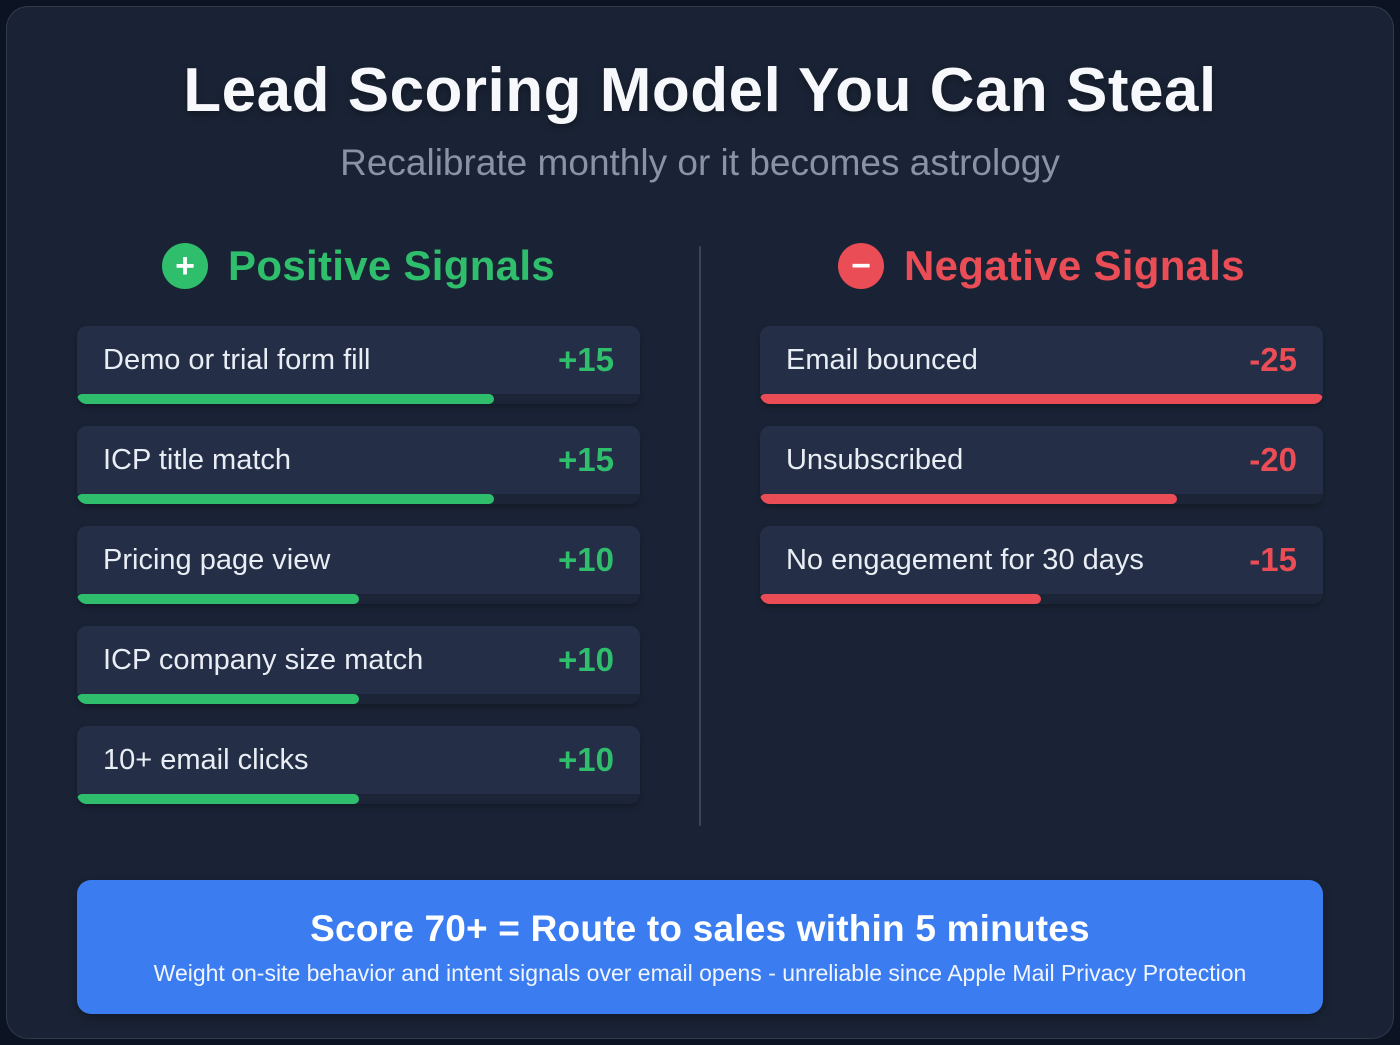 Image resolution: width=1400 pixels, height=1045 pixels. What do you see at coordinates (1041, 360) in the screenshot?
I see `signal-row-top: Email bounced -25` at bounding box center [1041, 360].